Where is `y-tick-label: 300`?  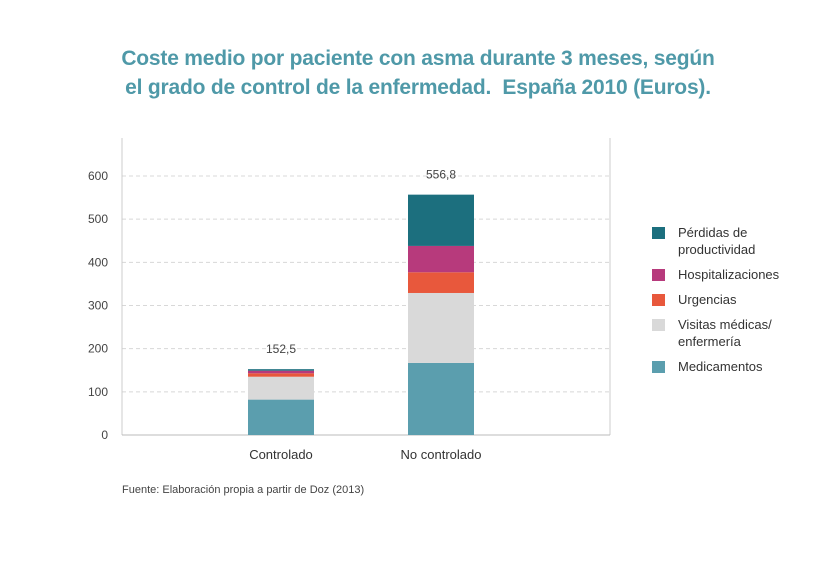 y-tick-label: 300 is located at coordinates (98, 306).